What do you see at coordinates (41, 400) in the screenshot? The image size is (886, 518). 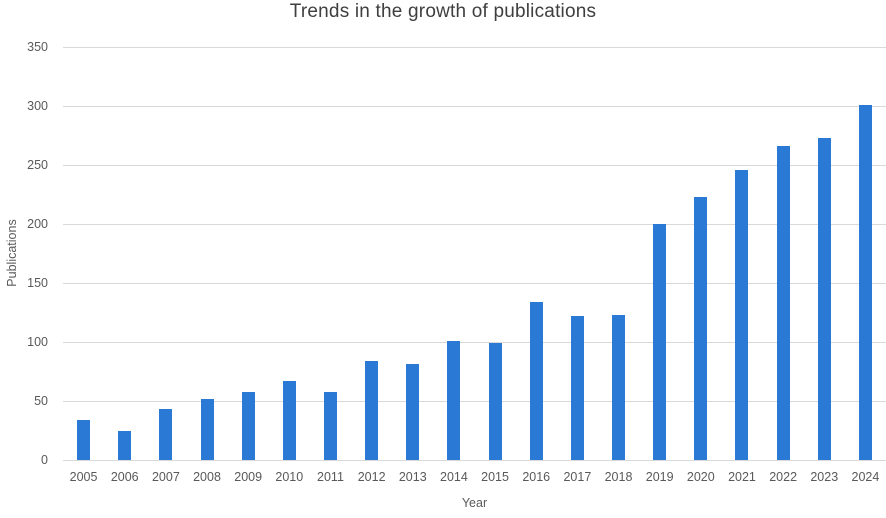 I see `y-tick-label-50: 50` at bounding box center [41, 400].